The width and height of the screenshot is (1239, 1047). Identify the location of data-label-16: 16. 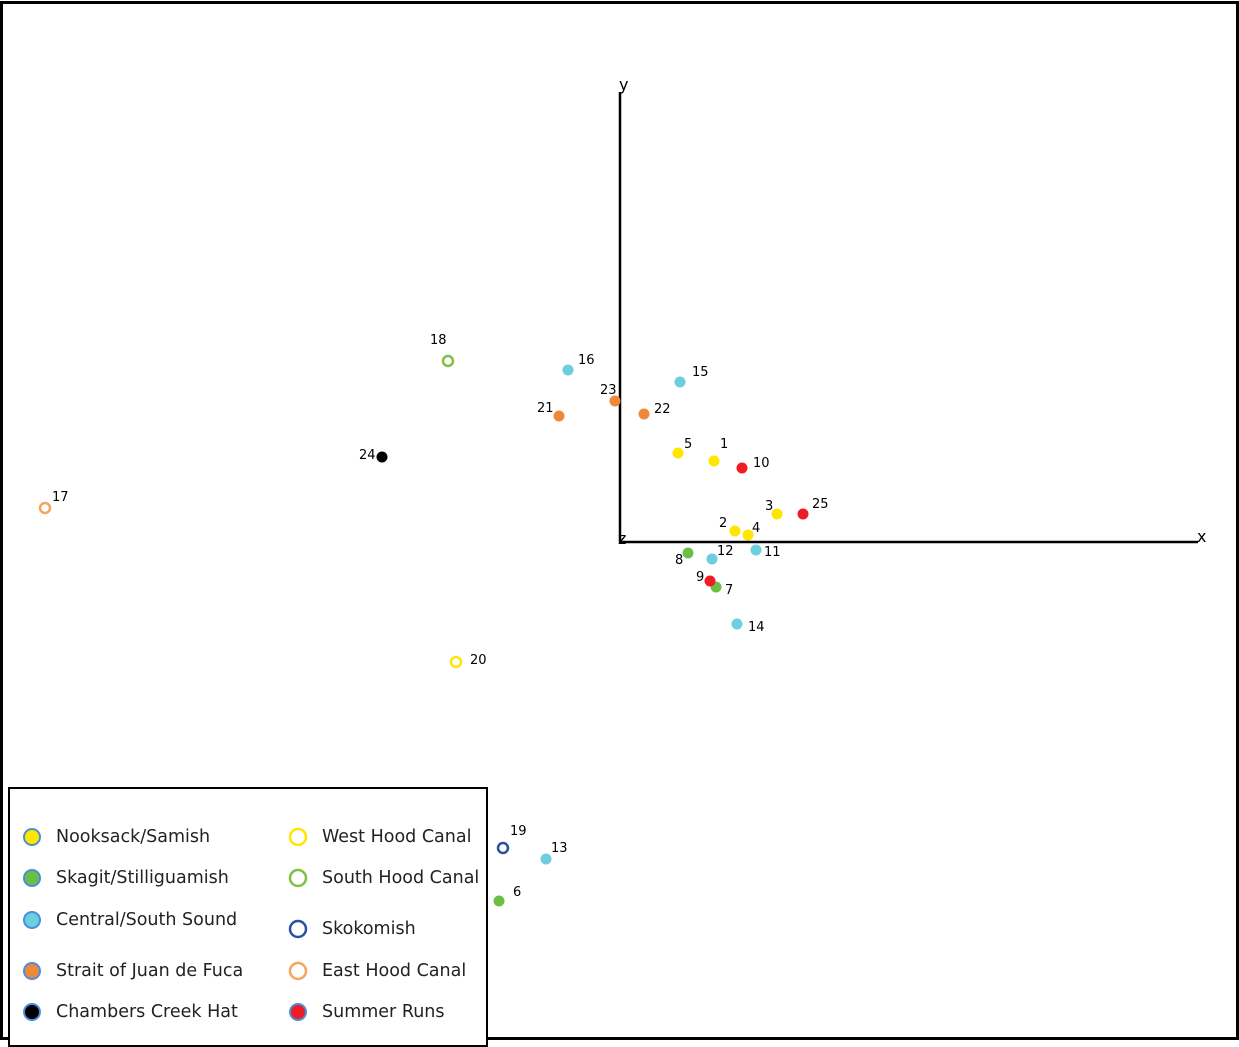
(586, 360).